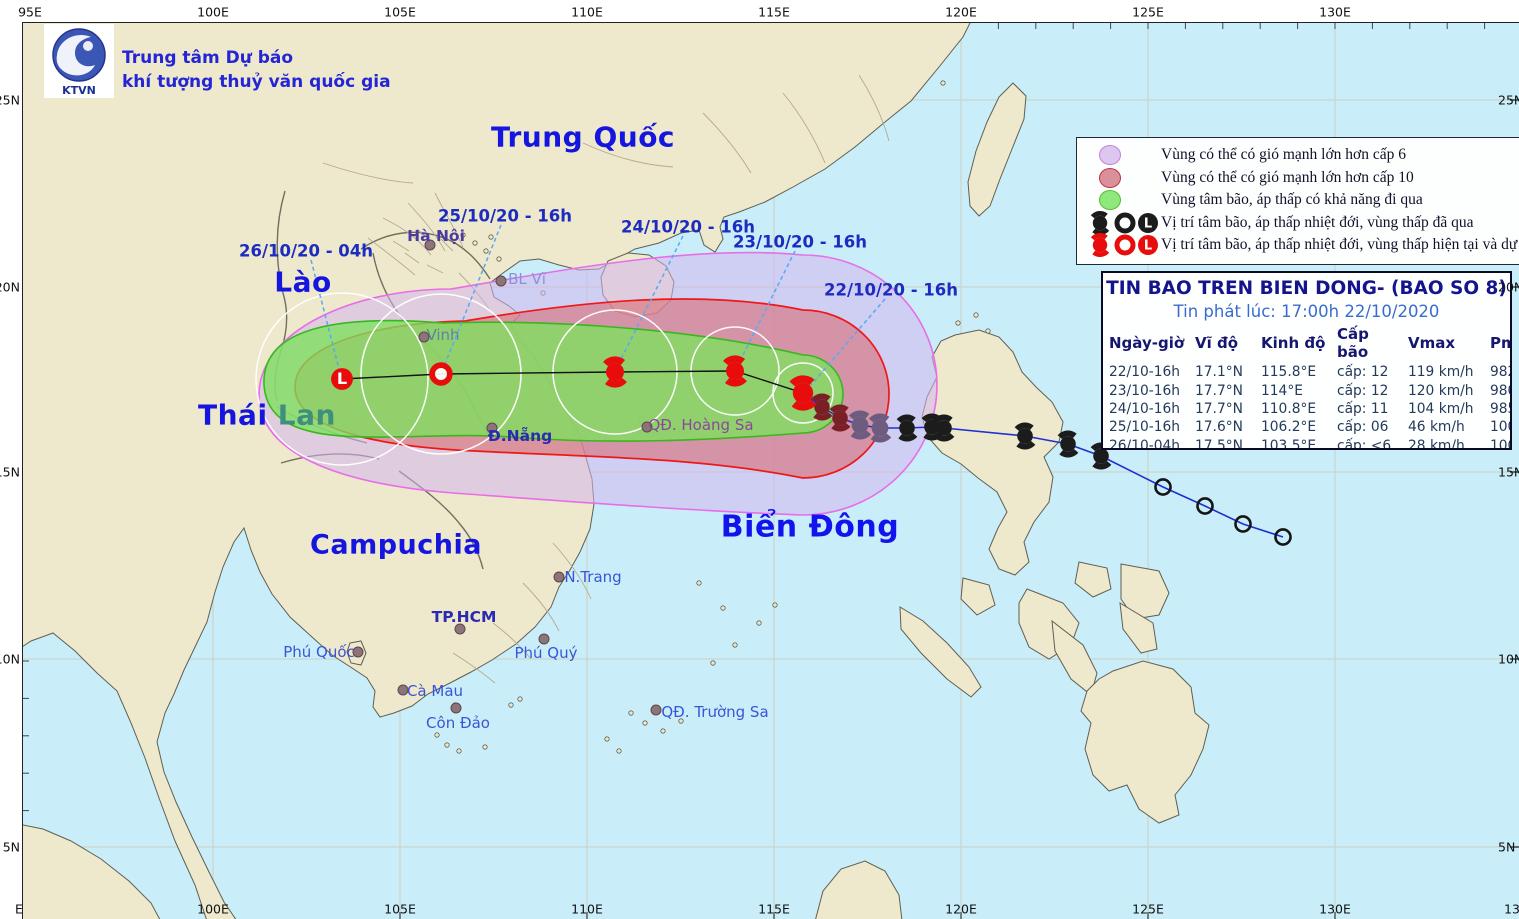 The height and width of the screenshot is (919, 1519). I want to click on border-china-vietnam, so click(425, 255).